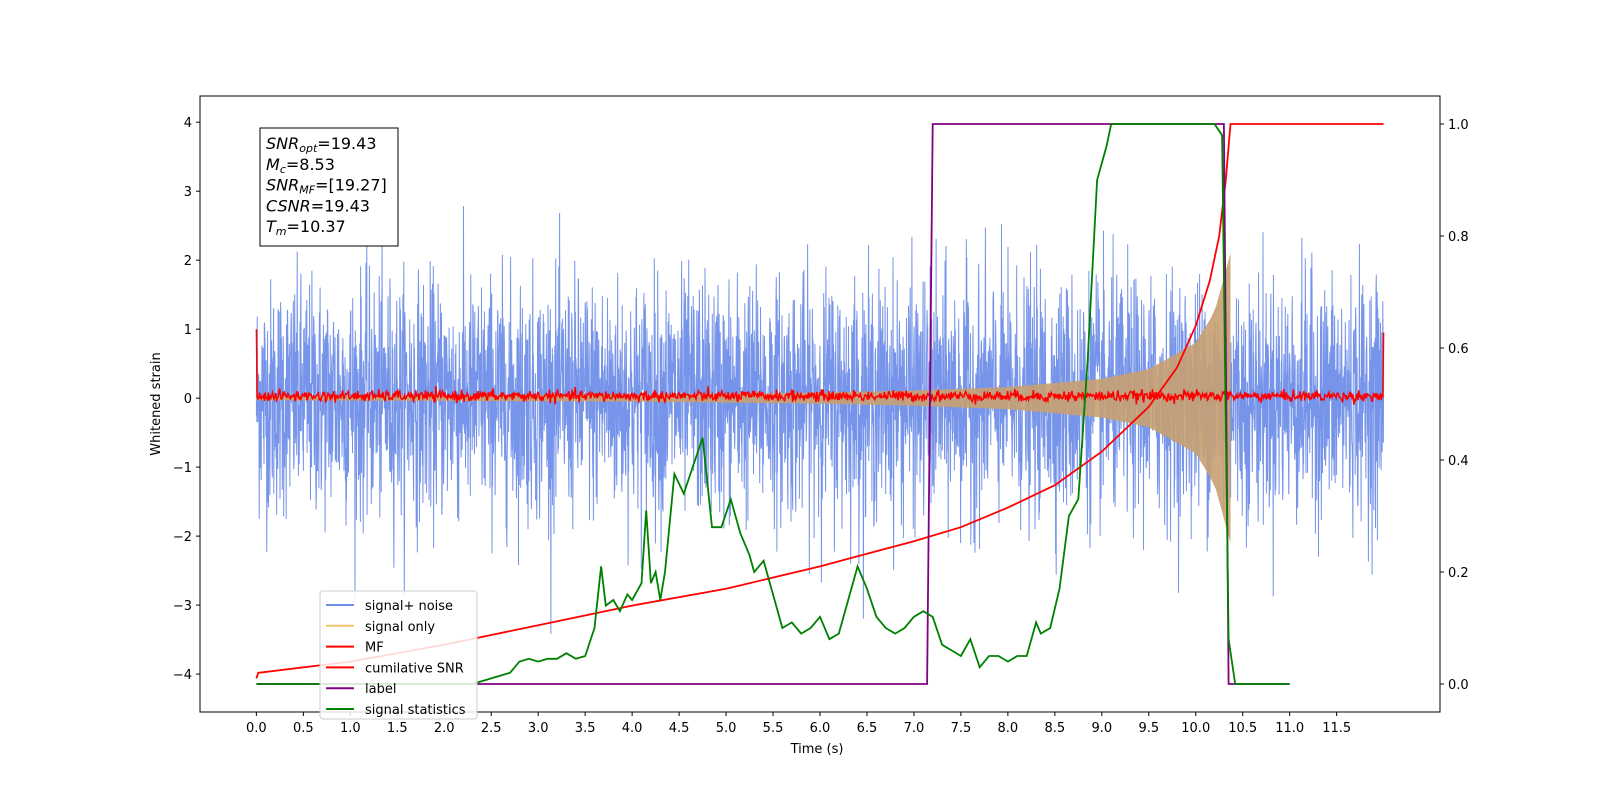 The height and width of the screenshot is (800, 1600). What do you see at coordinates (188, 330) in the screenshot?
I see `y-tick-label: 1` at bounding box center [188, 330].